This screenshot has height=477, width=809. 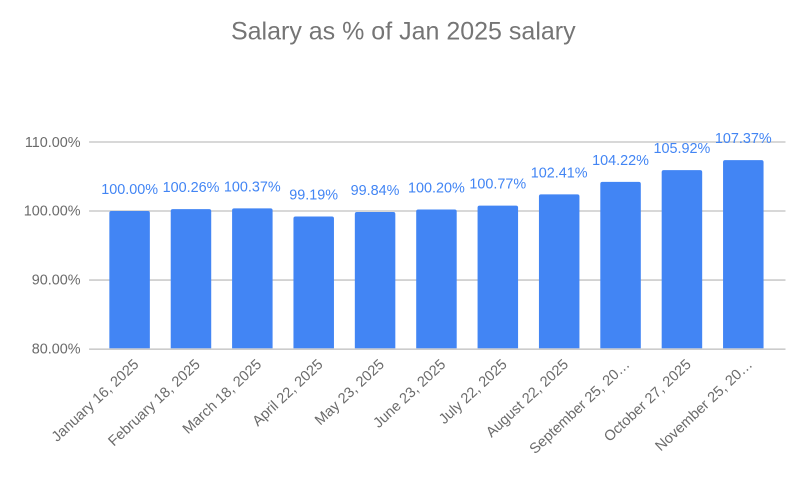 What do you see at coordinates (56, 281) in the screenshot?
I see `svg-text: 90.00%` at bounding box center [56, 281].